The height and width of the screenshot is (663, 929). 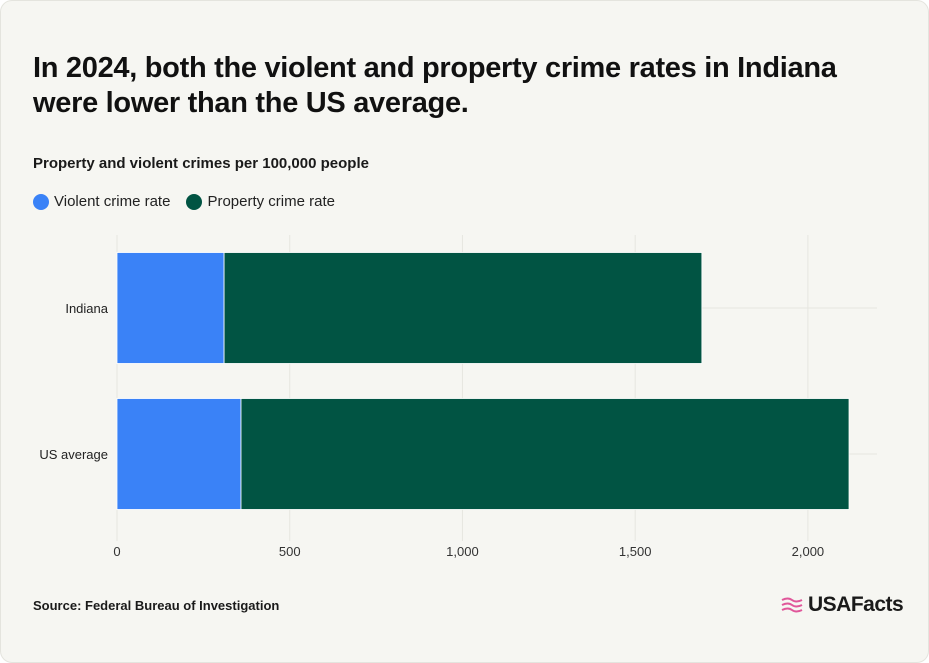 I want to click on x-tick-label: 2,000, so click(x=808, y=551).